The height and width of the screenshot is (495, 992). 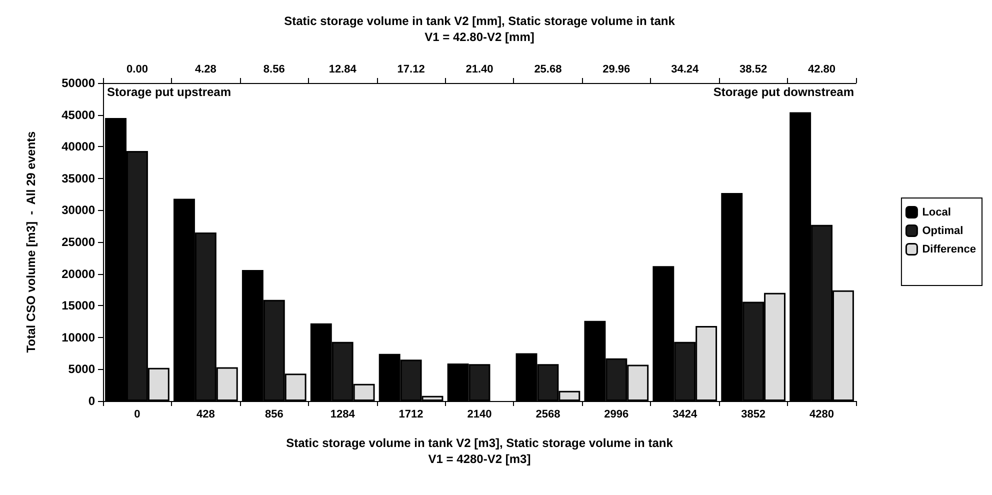 I want to click on y-tick-label: 10000, so click(x=79, y=337).